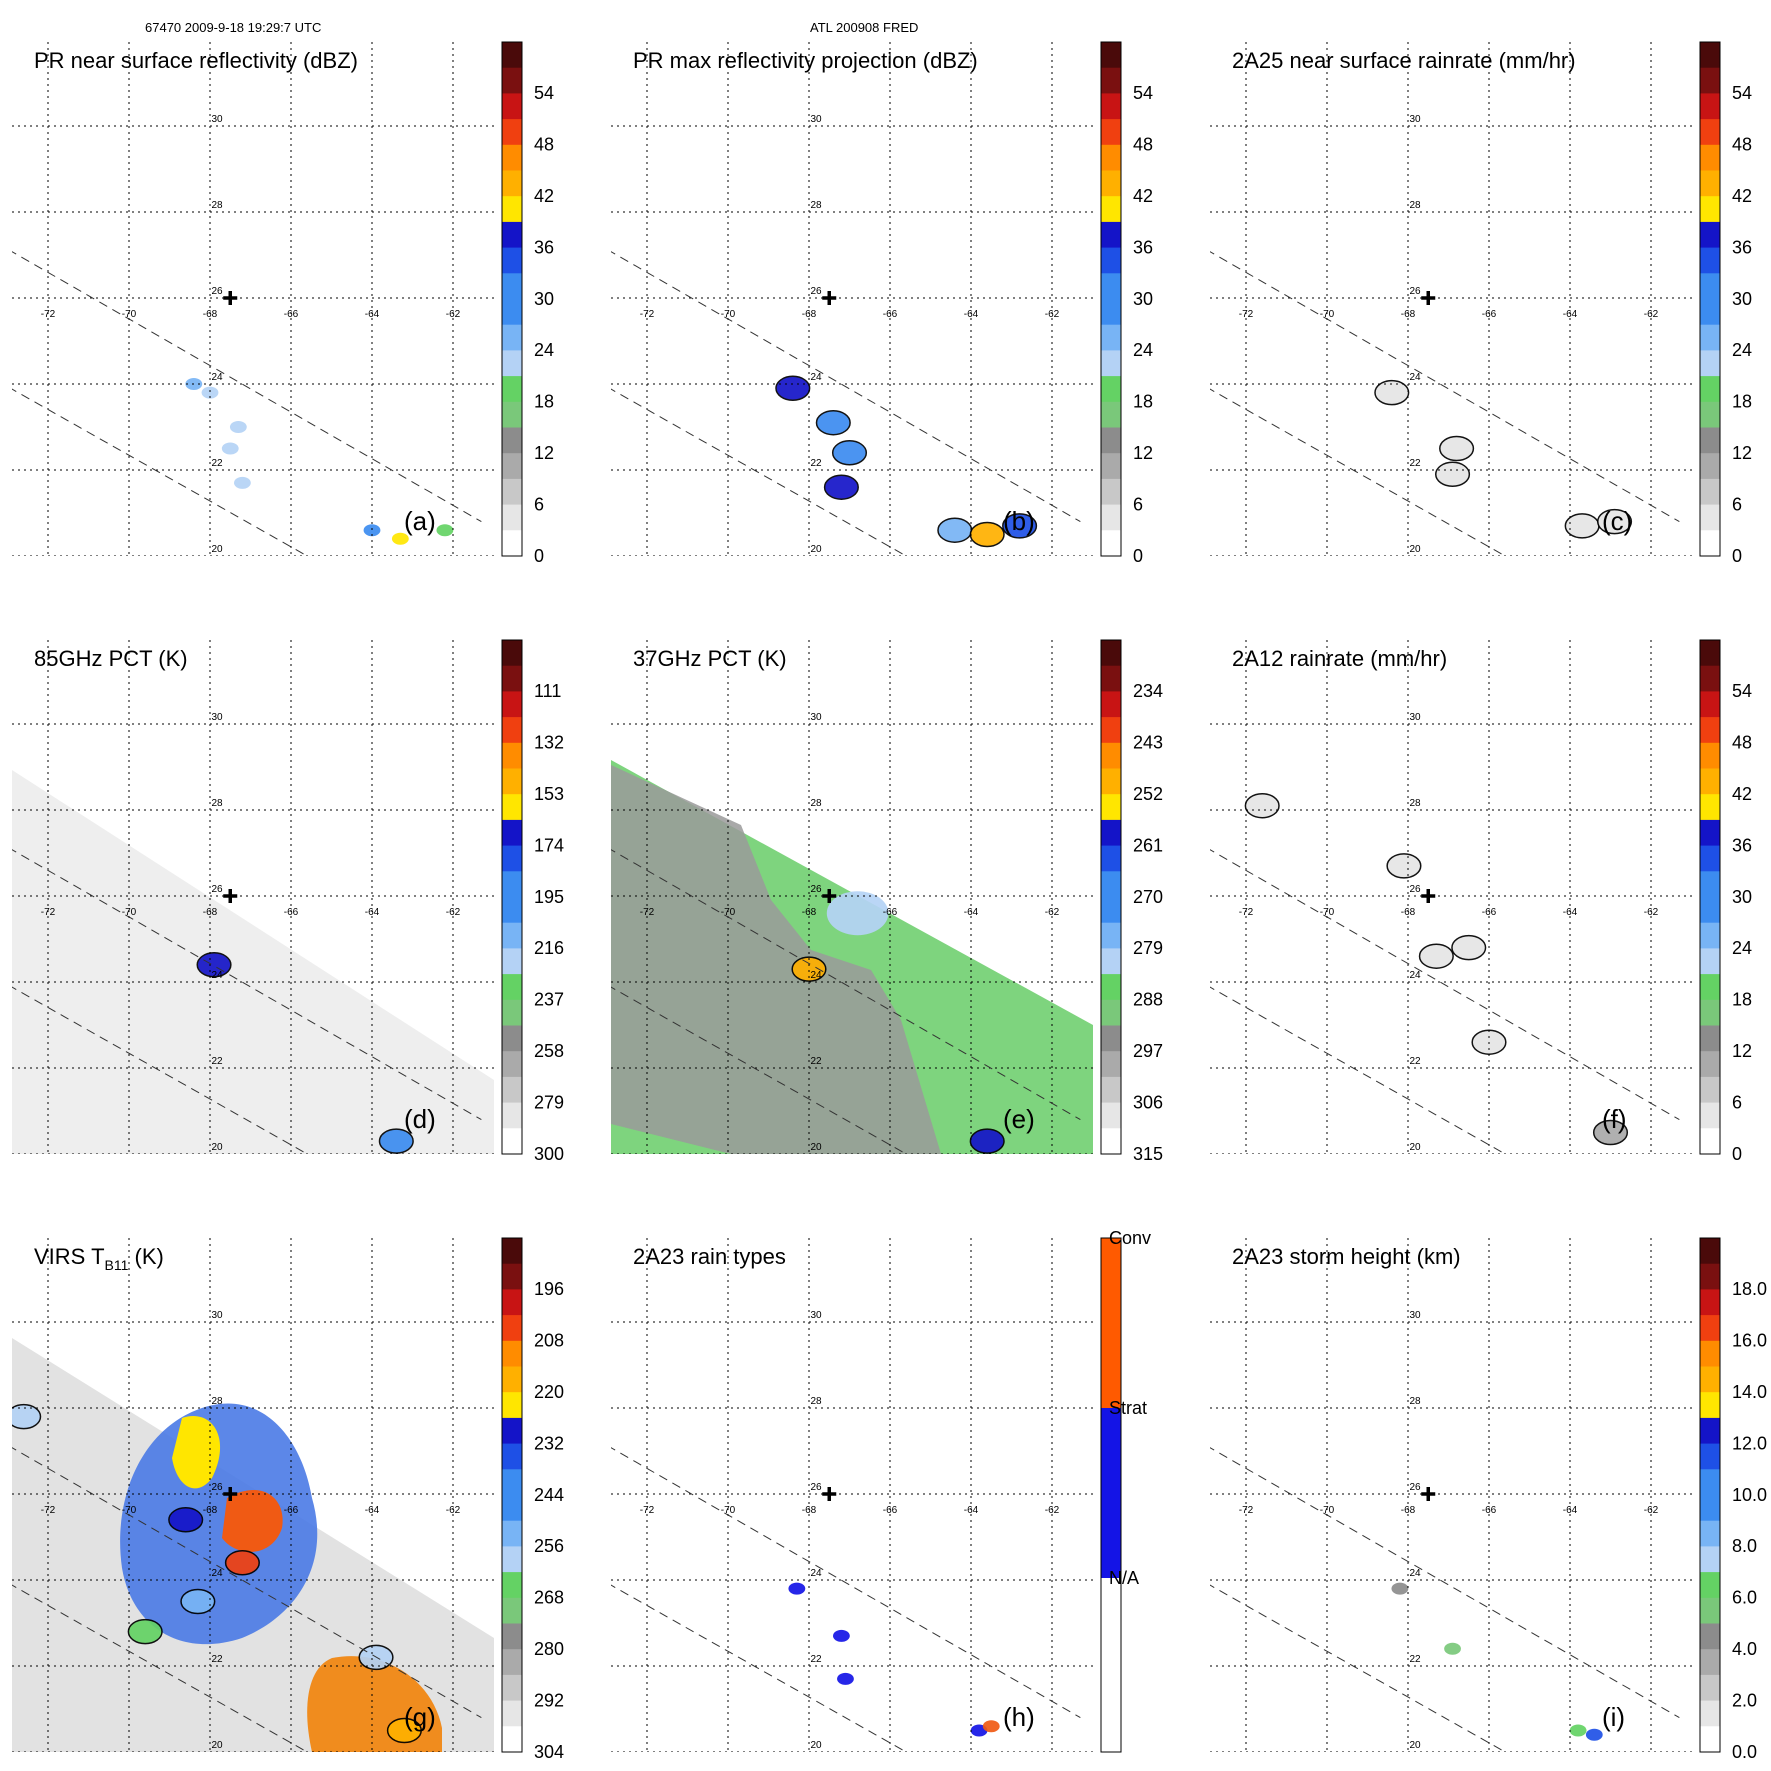 This screenshot has height=1771, width=1771. Describe the element at coordinates (453, 912) in the screenshot. I see `lon-tick-label: -62` at that location.